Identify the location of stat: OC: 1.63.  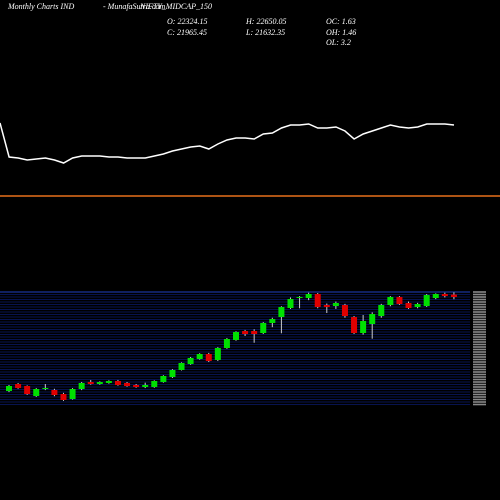
(341, 21).